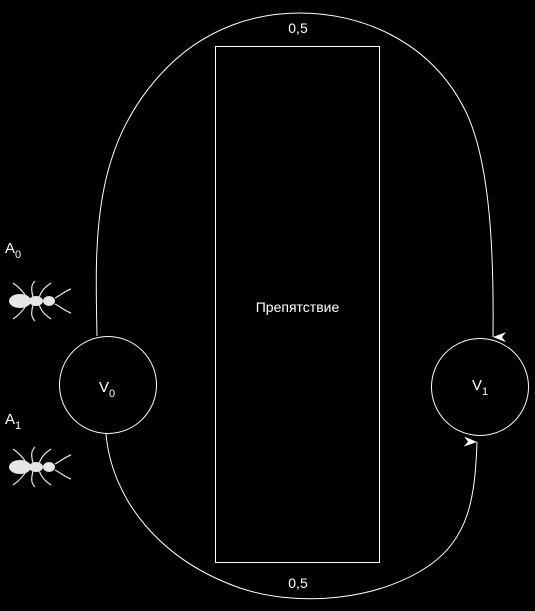 This screenshot has width=535, height=611. Describe the element at coordinates (298, 583) in the screenshot. I see `edge-bottom-weight: 0,5` at that location.